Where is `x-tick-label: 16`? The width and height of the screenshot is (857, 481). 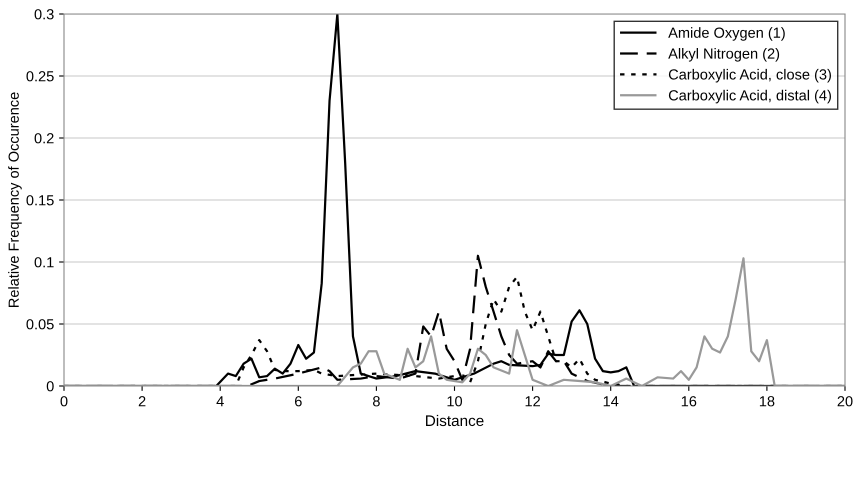
x-tick-label: 16 is located at coordinates (689, 401).